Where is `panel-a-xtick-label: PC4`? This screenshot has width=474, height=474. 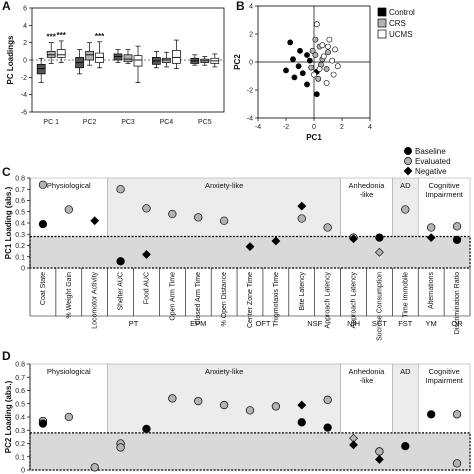 panel-a-xtick-label: PC4 is located at coordinates (167, 122).